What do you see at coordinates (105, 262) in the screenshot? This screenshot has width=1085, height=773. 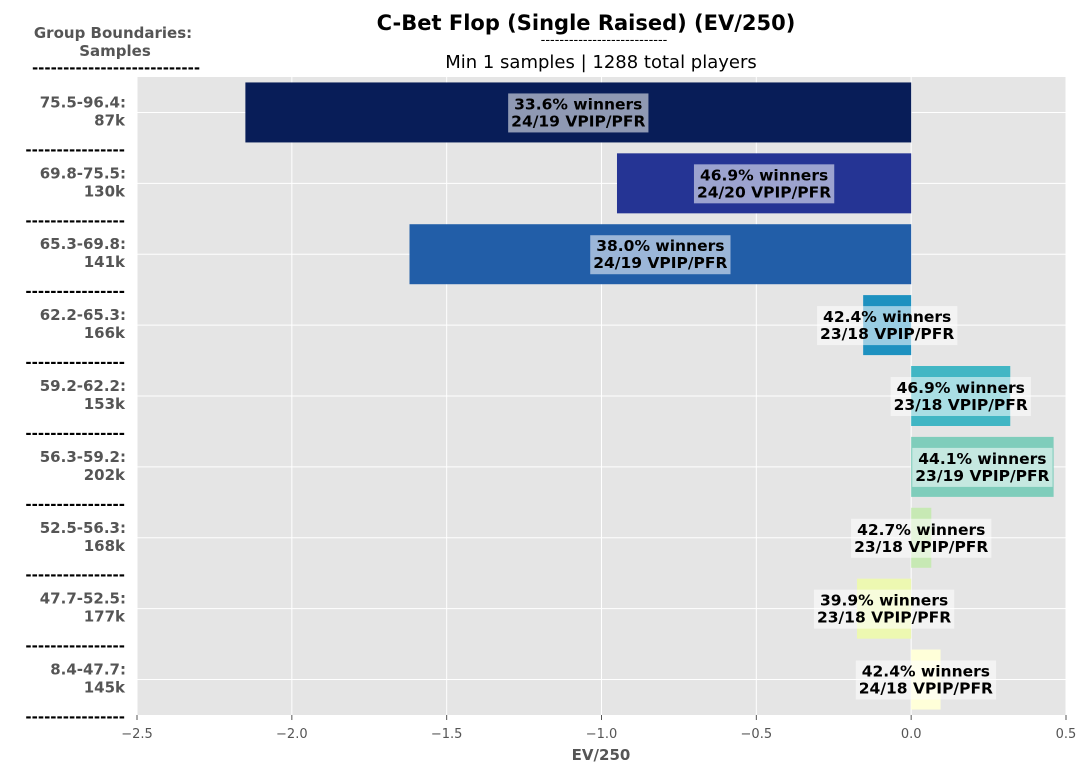 I see `category-samples-label: 141k` at bounding box center [105, 262].